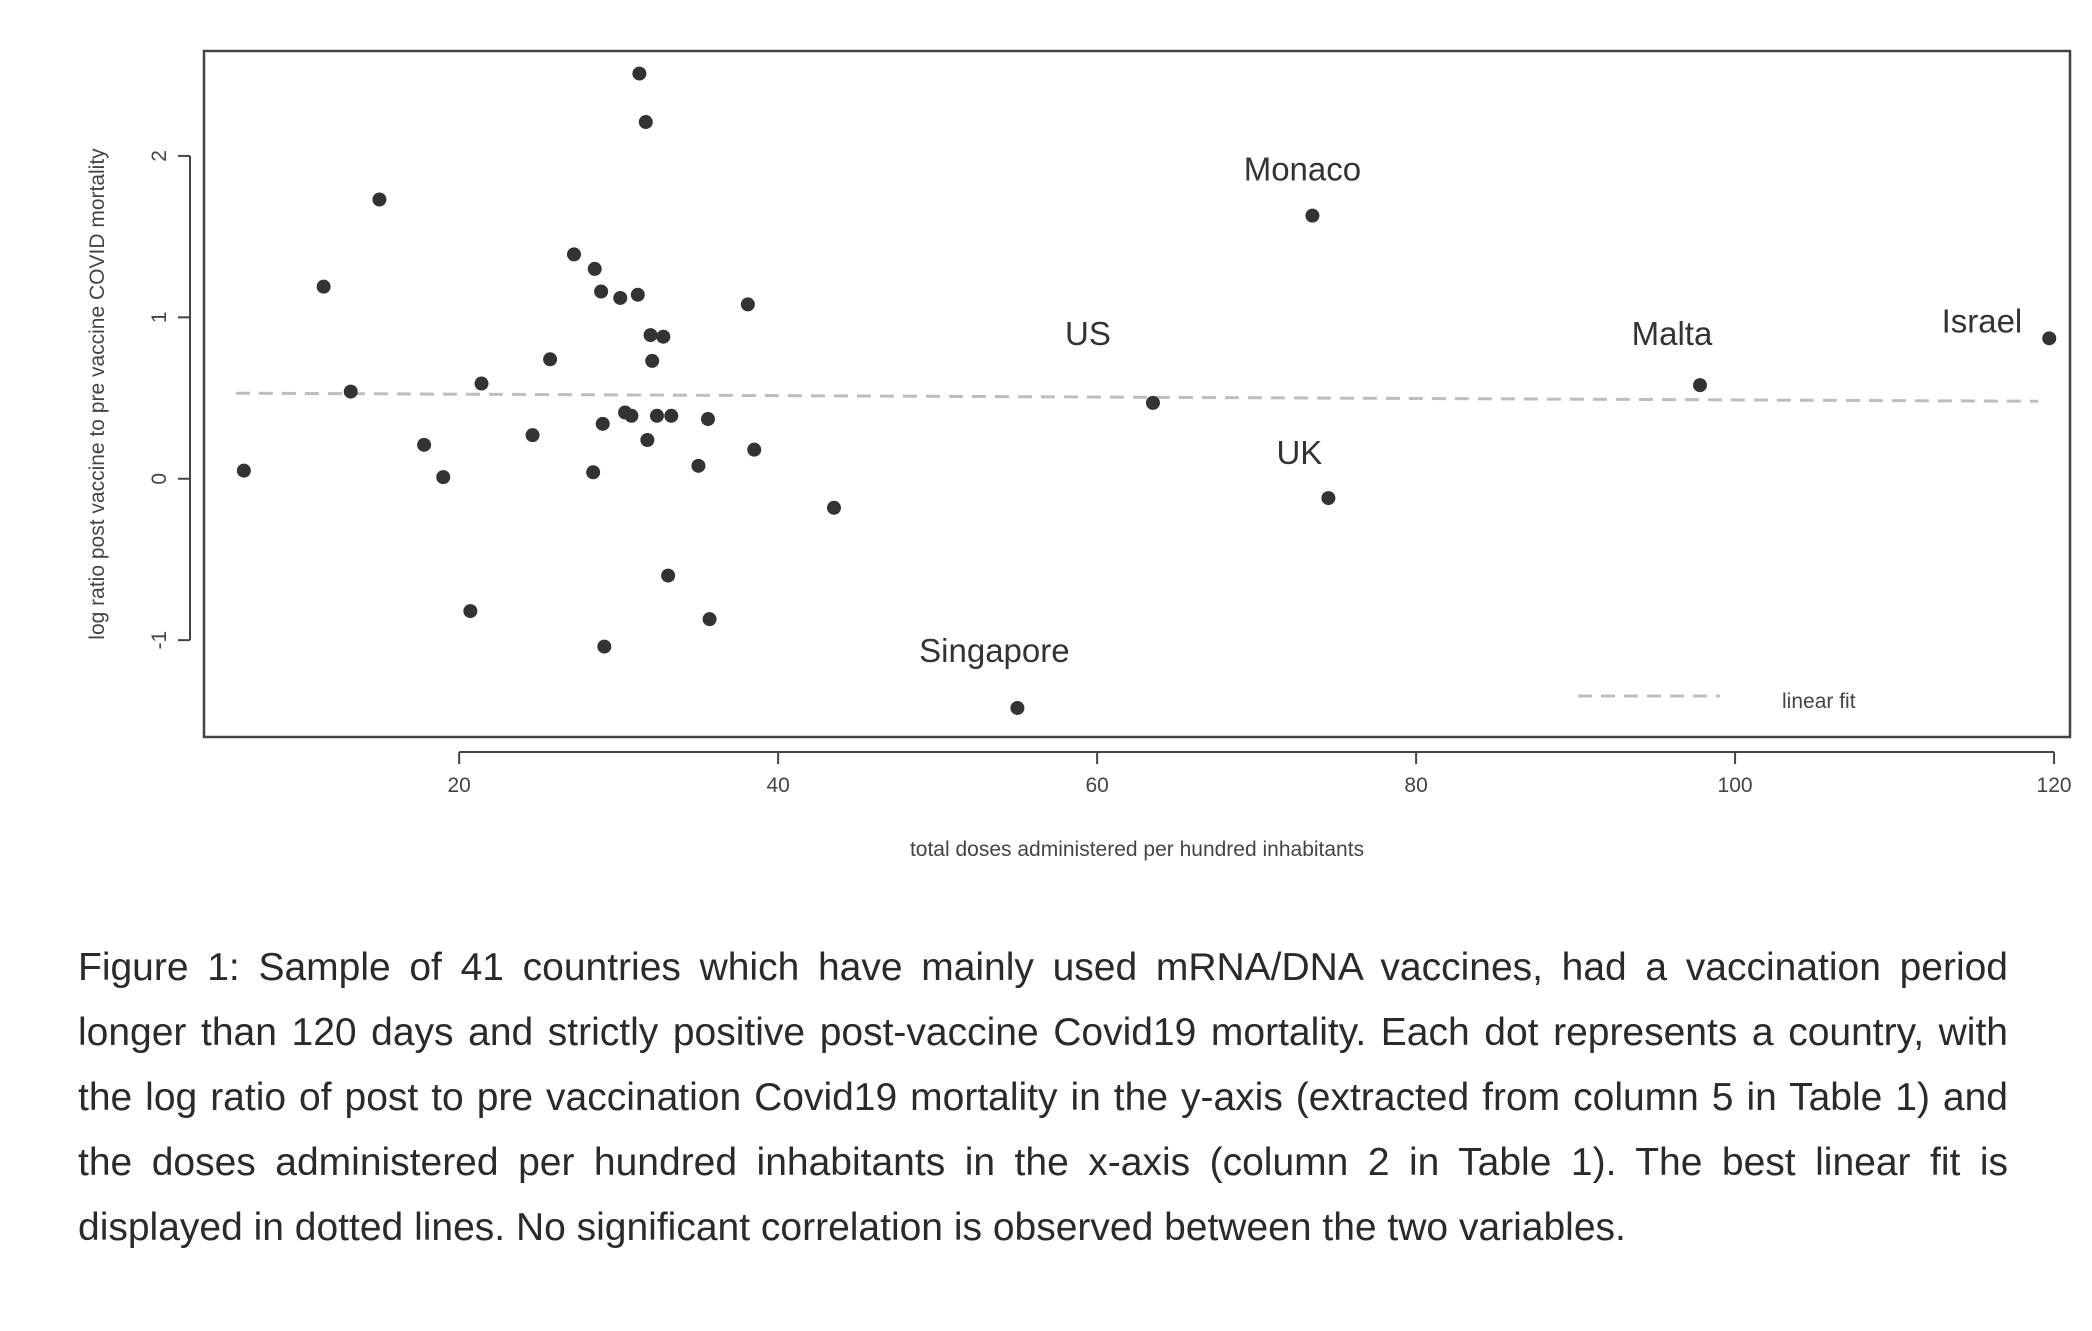 The width and height of the screenshot is (2092, 1331). What do you see at coordinates (994, 650) in the screenshot?
I see `point-label-singapore: Singapore` at bounding box center [994, 650].